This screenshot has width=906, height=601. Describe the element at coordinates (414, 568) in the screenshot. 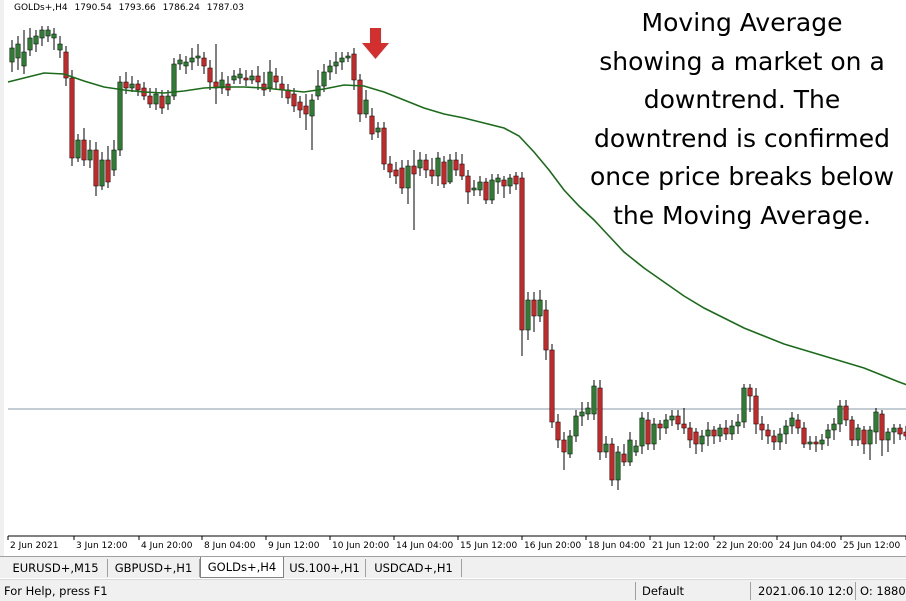

I see `tab-usdcad-h1: USDCAD+,H1` at that location.